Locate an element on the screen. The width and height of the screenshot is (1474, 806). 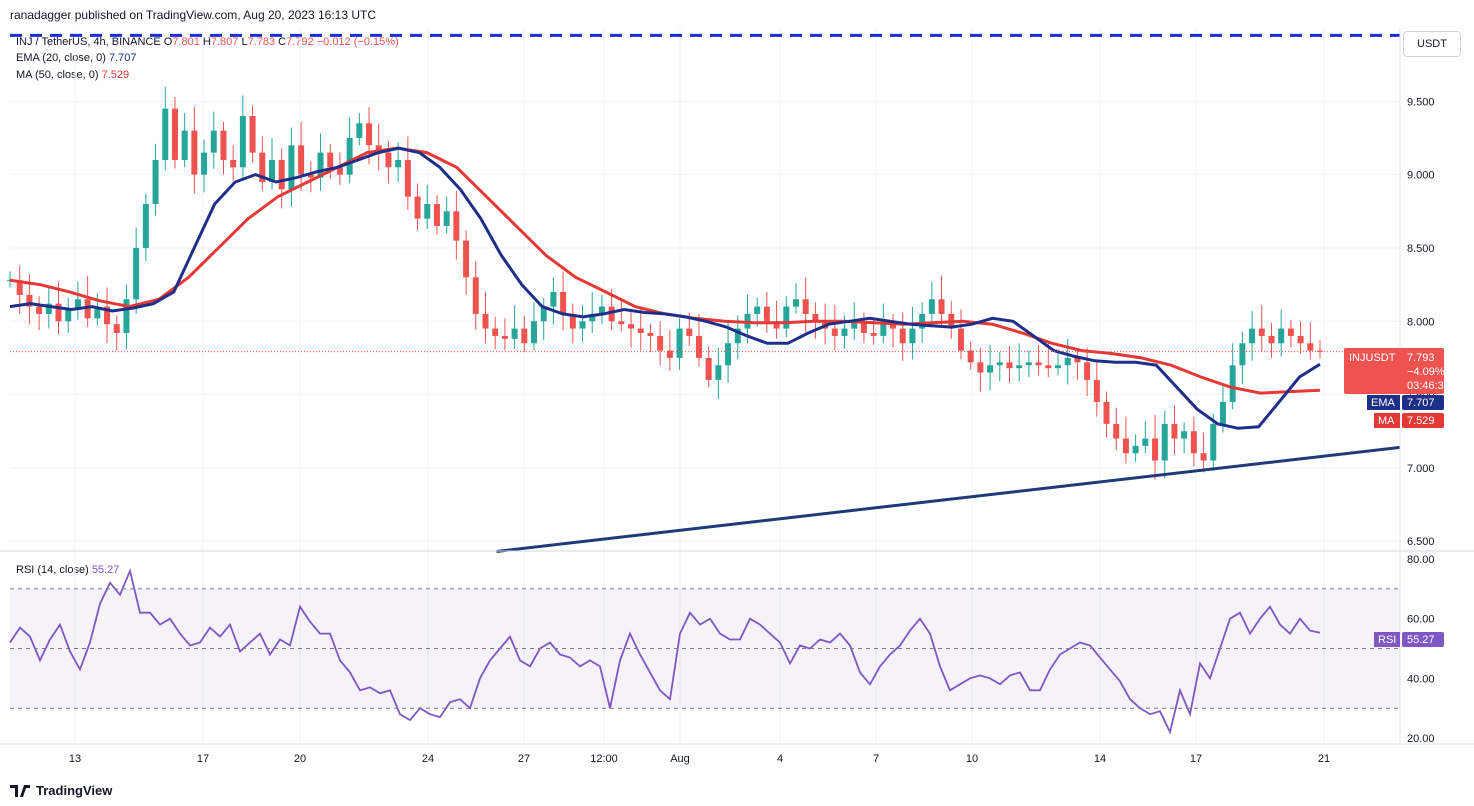
legend-h-label: H is located at coordinates (206, 42).